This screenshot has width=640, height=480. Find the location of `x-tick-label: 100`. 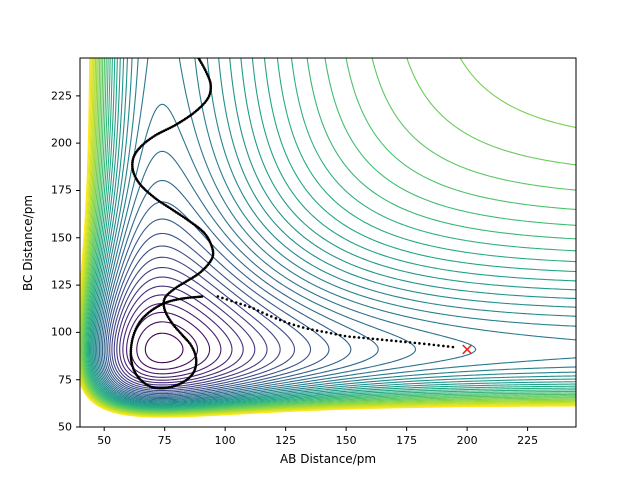

x-tick-label: 100 is located at coordinates (225, 440).